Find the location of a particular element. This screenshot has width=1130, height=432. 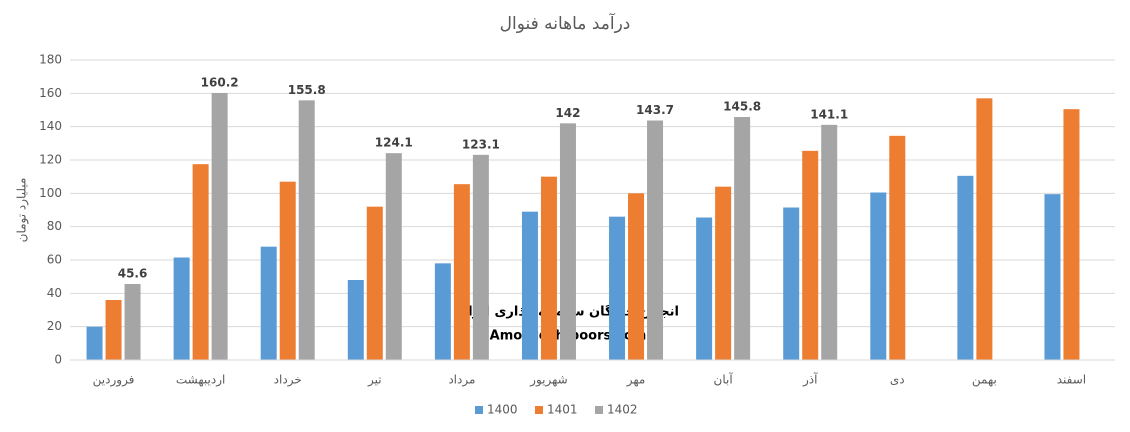

x-tick-label: بهمن is located at coordinates (984, 380).